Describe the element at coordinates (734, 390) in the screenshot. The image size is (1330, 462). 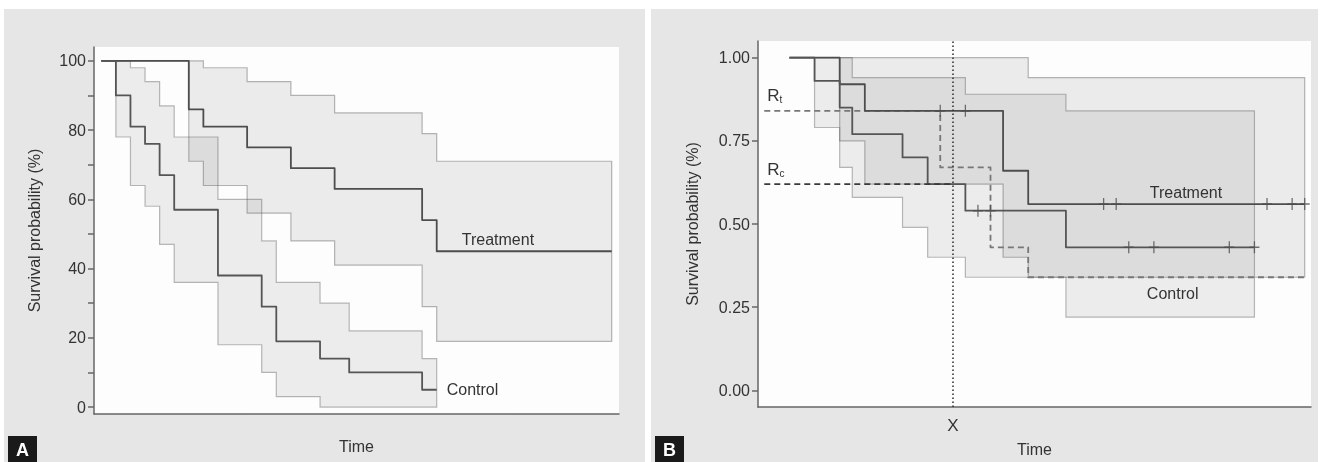
I see `y-tick-label: 0.00` at that location.